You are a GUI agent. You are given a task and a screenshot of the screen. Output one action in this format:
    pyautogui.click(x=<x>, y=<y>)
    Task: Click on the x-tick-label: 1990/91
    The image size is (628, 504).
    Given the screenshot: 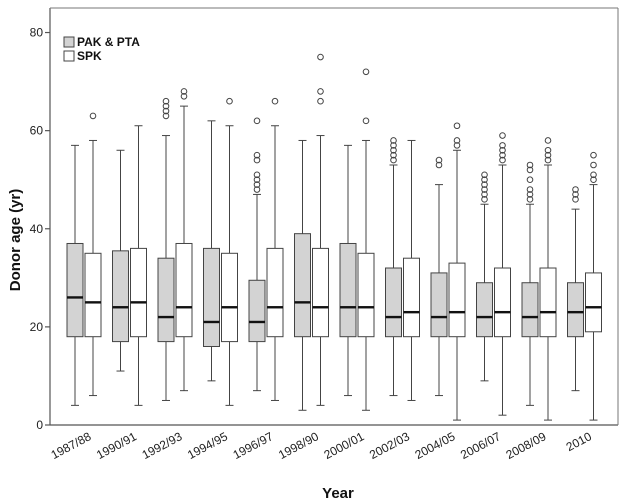 What is the action you would take?
    pyautogui.click(x=116, y=445)
    